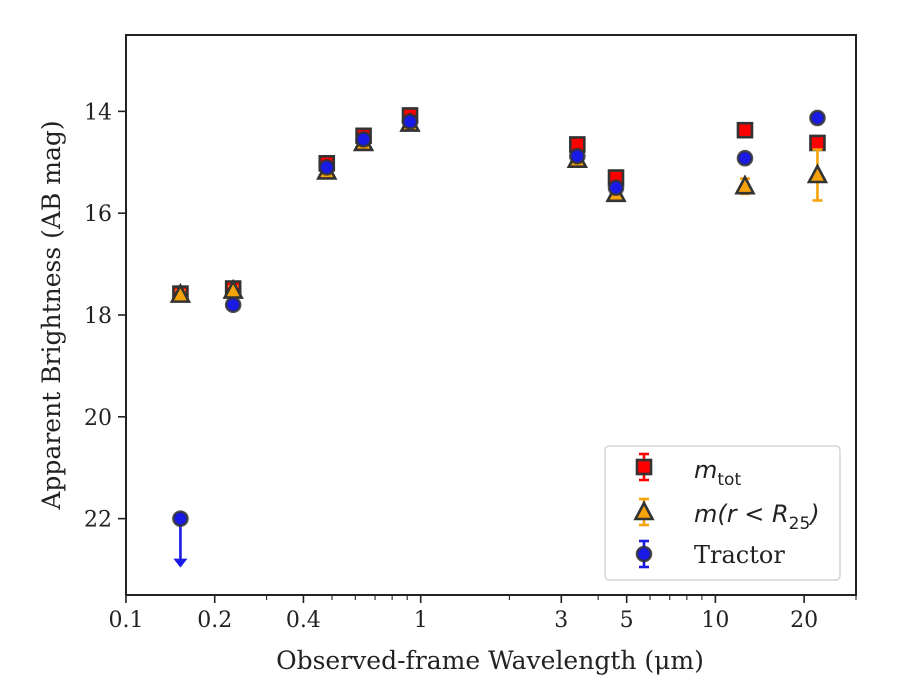  What do you see at coordinates (421, 620) in the screenshot?
I see `x-tick-label: 1` at bounding box center [421, 620].